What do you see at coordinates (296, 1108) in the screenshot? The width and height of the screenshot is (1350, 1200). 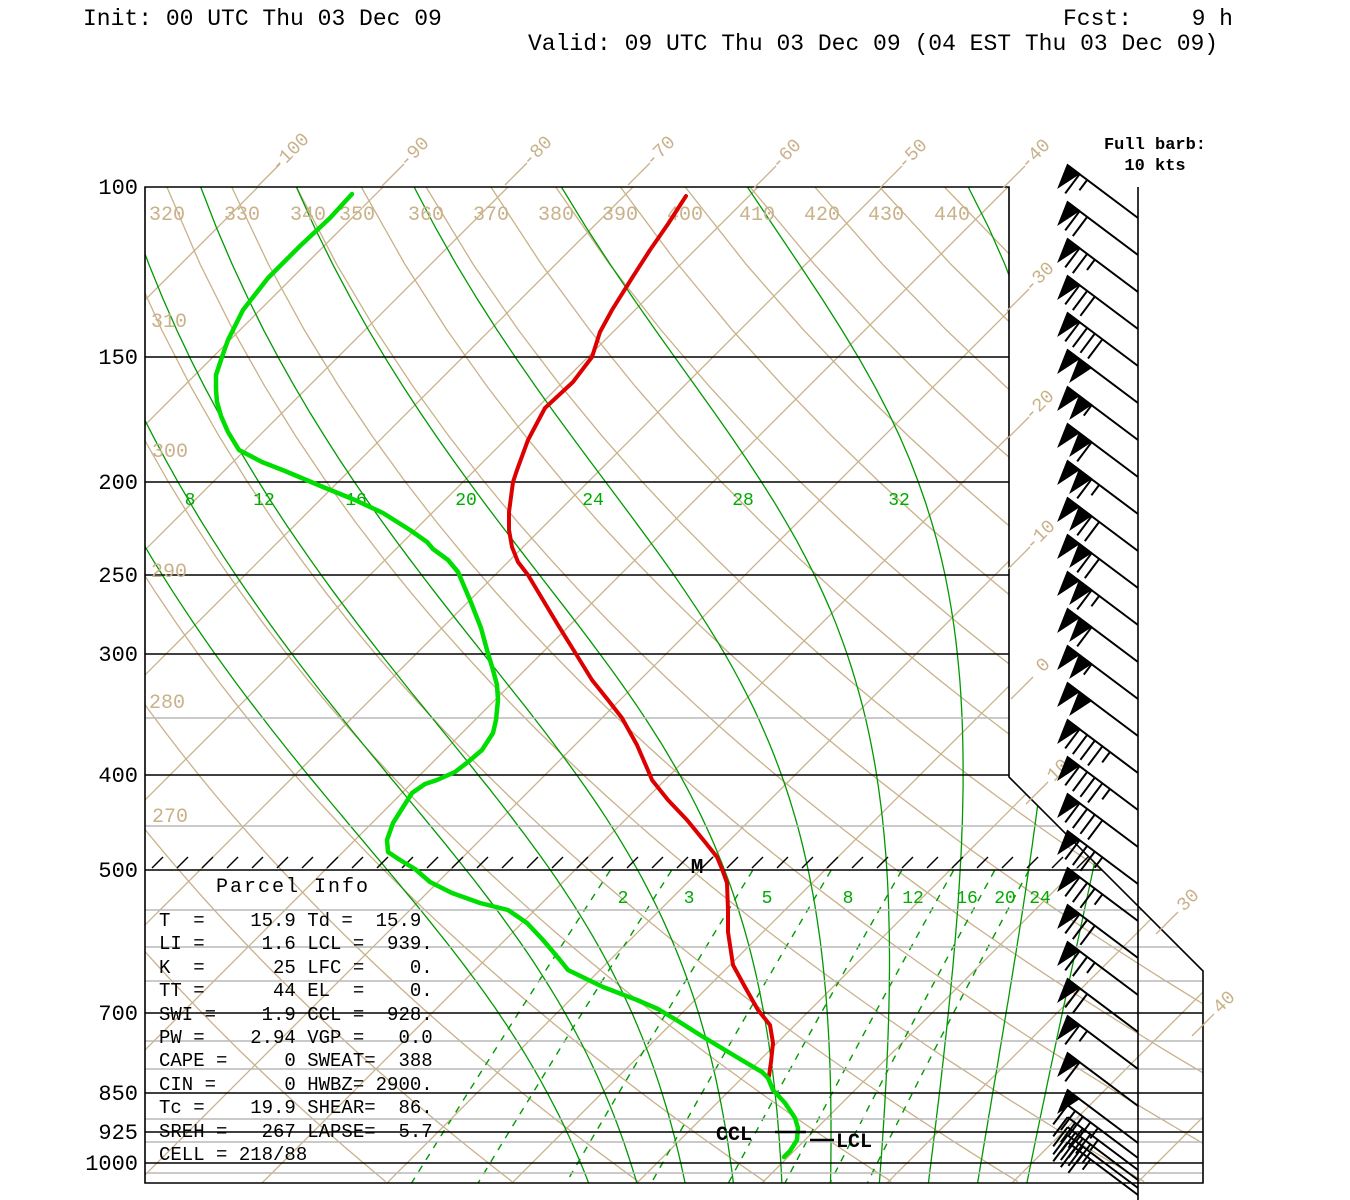 I see `parcel-info-row: Tc = 19.9 SHEAR= 86.` at bounding box center [296, 1108].